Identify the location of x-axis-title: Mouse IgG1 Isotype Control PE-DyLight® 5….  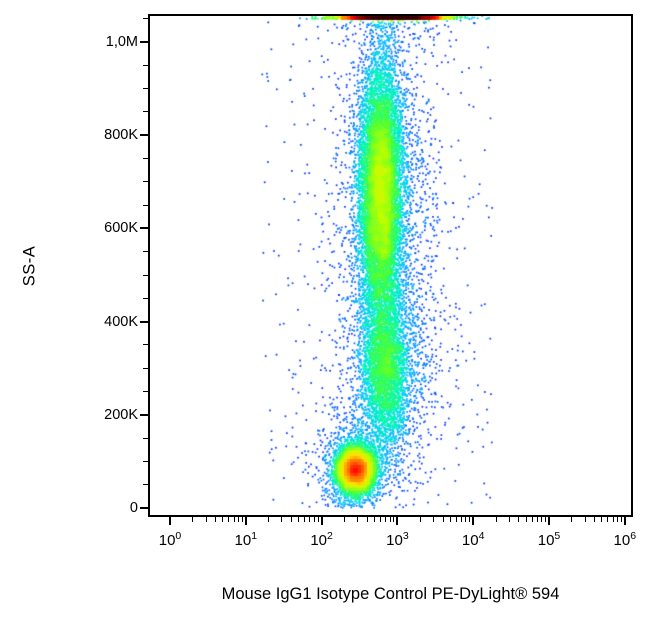
(390, 594).